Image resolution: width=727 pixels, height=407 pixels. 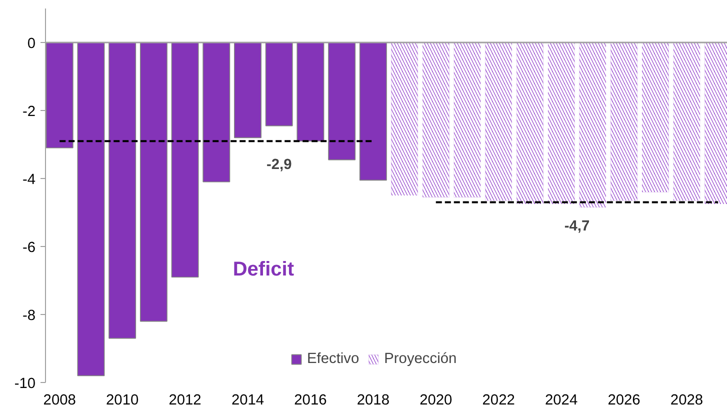 I want to click on x-tick-label: 2024, so click(x=561, y=399).